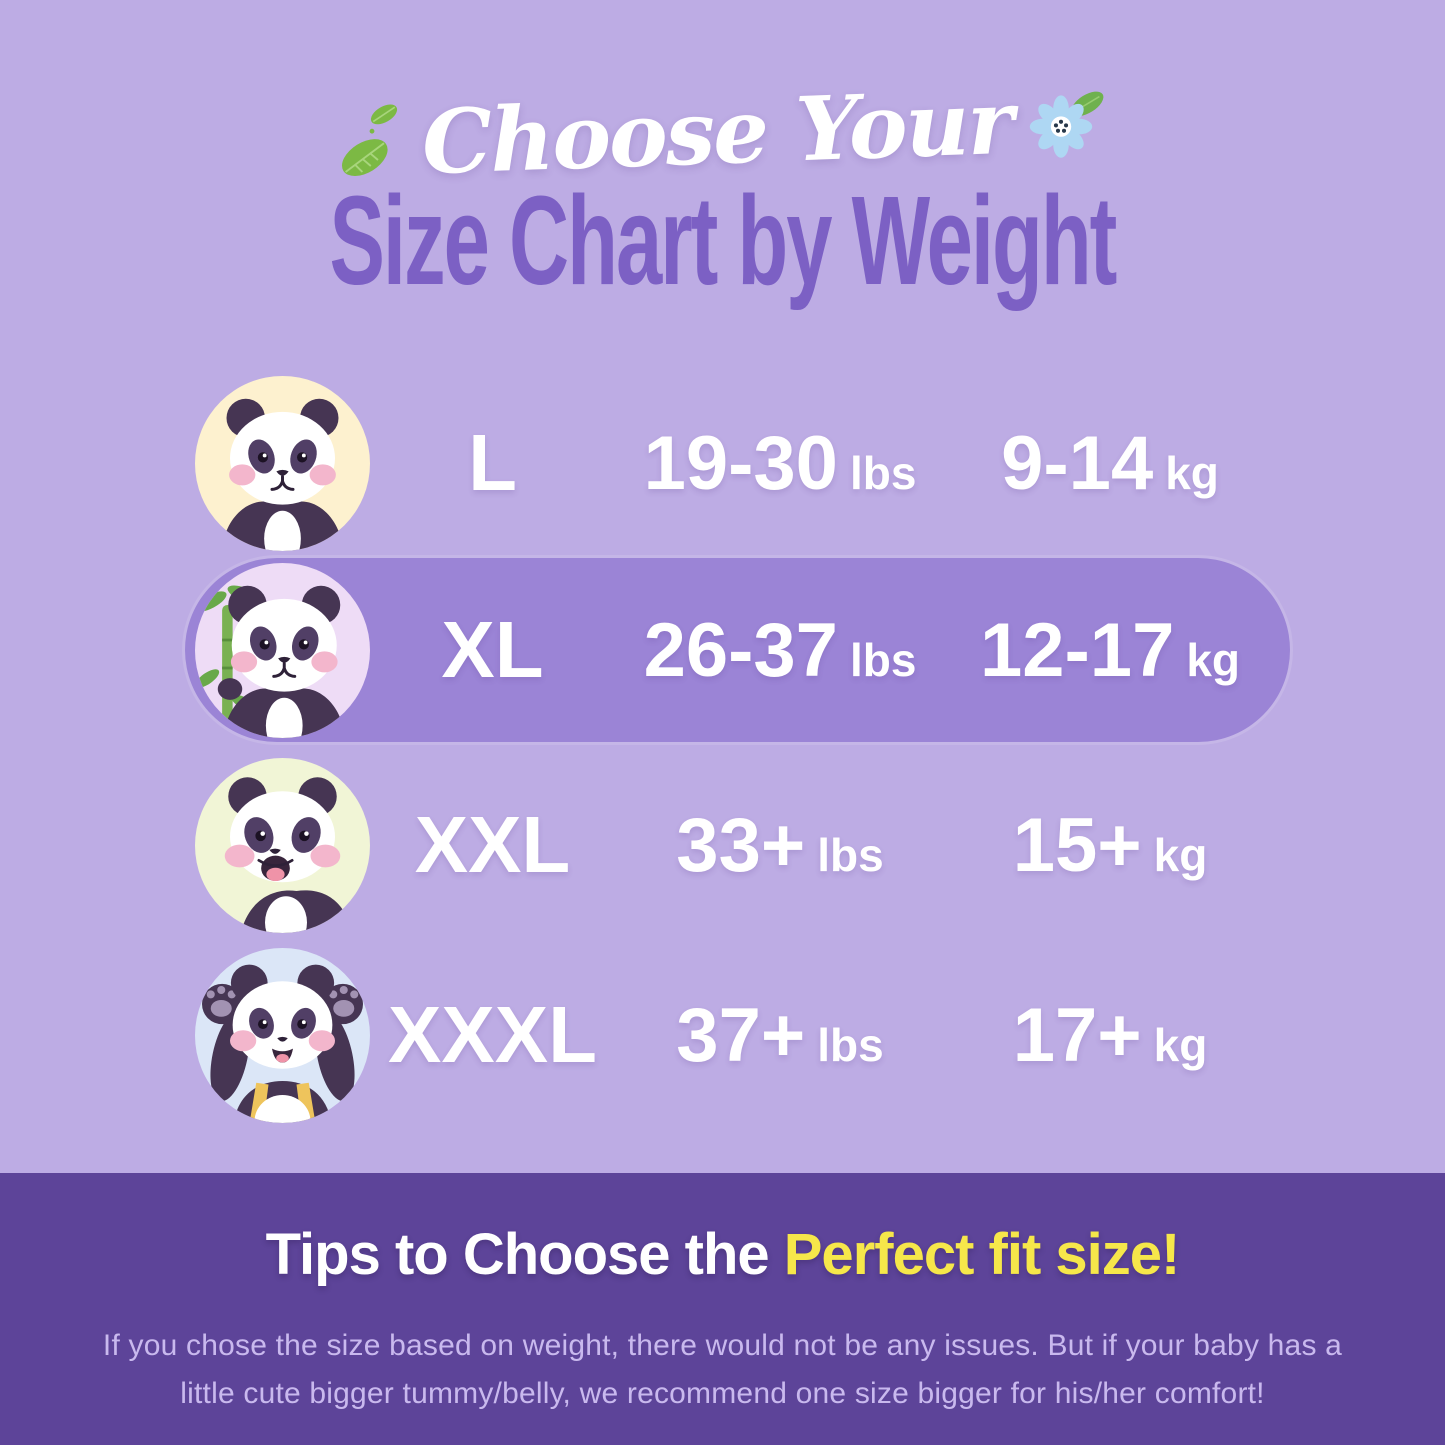  What do you see at coordinates (492, 1034) in the screenshot?
I see `size-label: XXXL` at bounding box center [492, 1034].